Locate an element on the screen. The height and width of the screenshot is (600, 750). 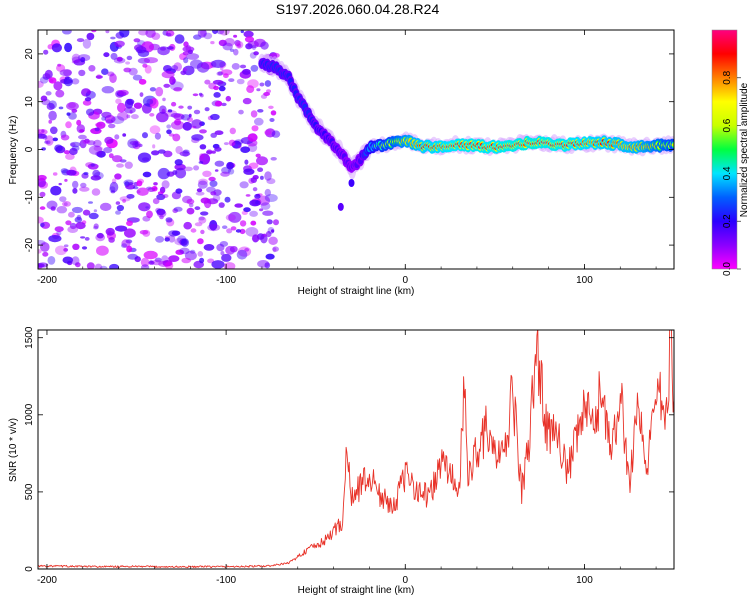
spectrogram-signal-track is located at coordinates (465, 132).